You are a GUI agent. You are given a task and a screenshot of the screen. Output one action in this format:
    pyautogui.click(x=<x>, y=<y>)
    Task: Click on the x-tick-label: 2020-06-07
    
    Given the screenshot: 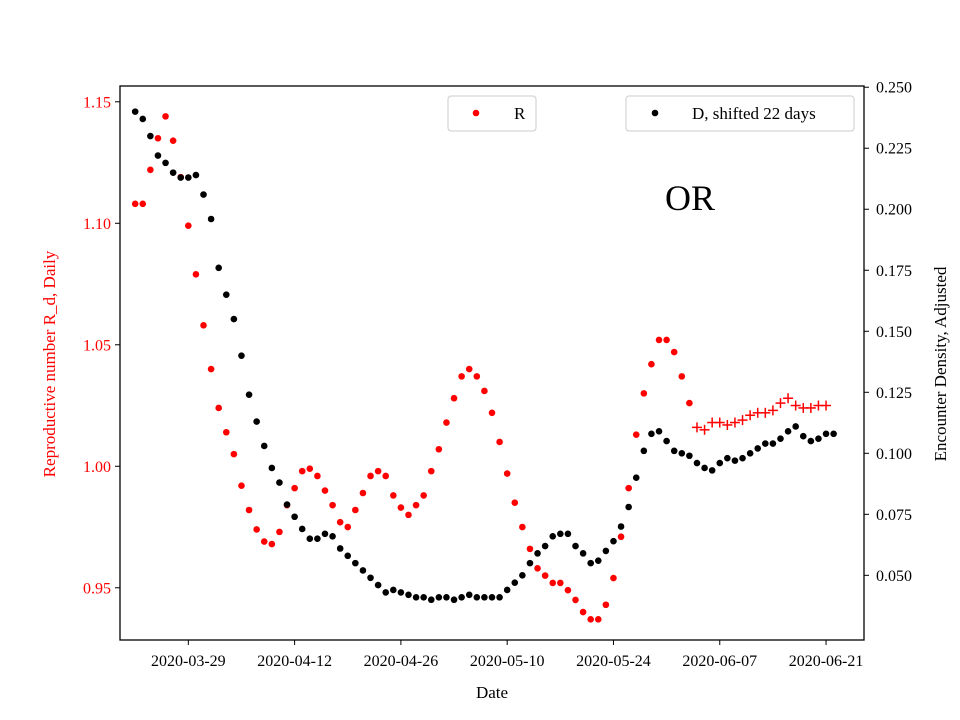 What is the action you would take?
    pyautogui.click(x=719, y=661)
    